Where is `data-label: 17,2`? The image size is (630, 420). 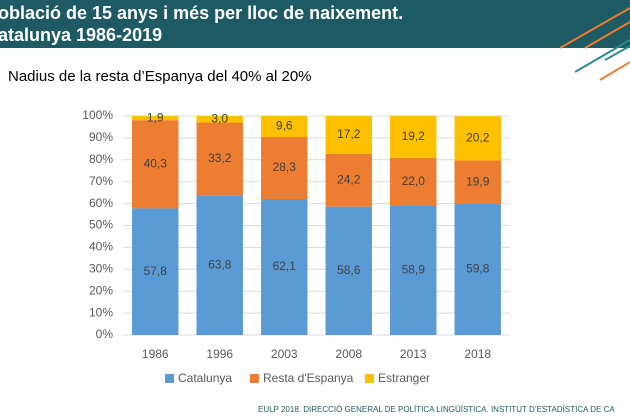 data-label: 17,2 is located at coordinates (349, 134).